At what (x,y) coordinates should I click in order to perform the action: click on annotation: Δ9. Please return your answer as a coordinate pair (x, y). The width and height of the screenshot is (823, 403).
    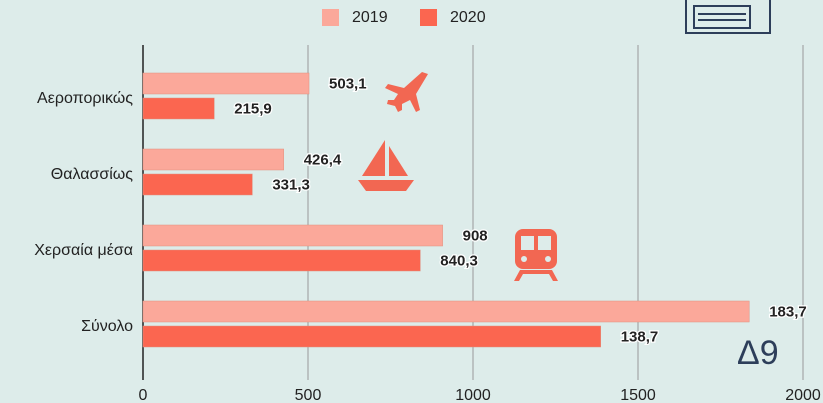
    Looking at the image, I should click on (758, 353).